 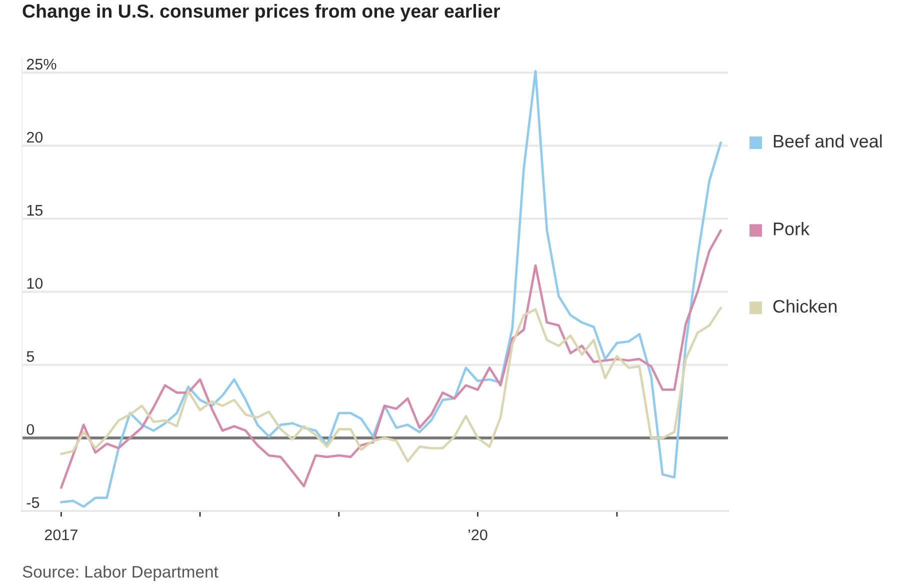 I want to click on legend-label: Chicken, so click(x=805, y=306).